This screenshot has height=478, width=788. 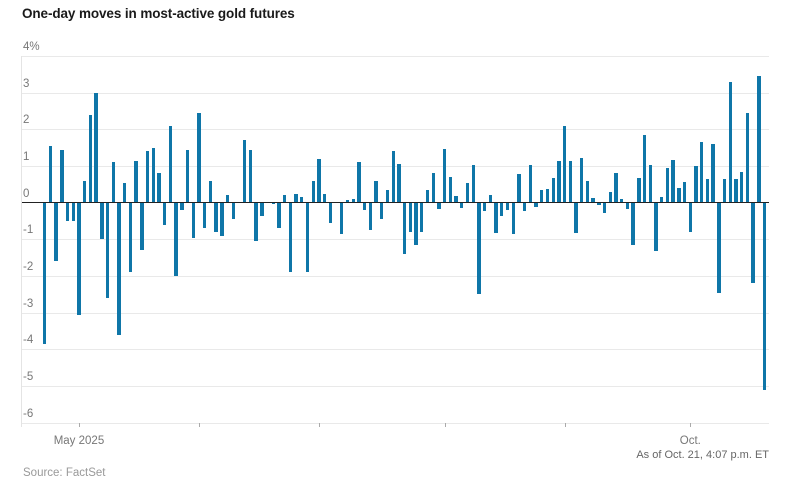 I want to click on y-tick-label: -4, so click(x=28, y=340).